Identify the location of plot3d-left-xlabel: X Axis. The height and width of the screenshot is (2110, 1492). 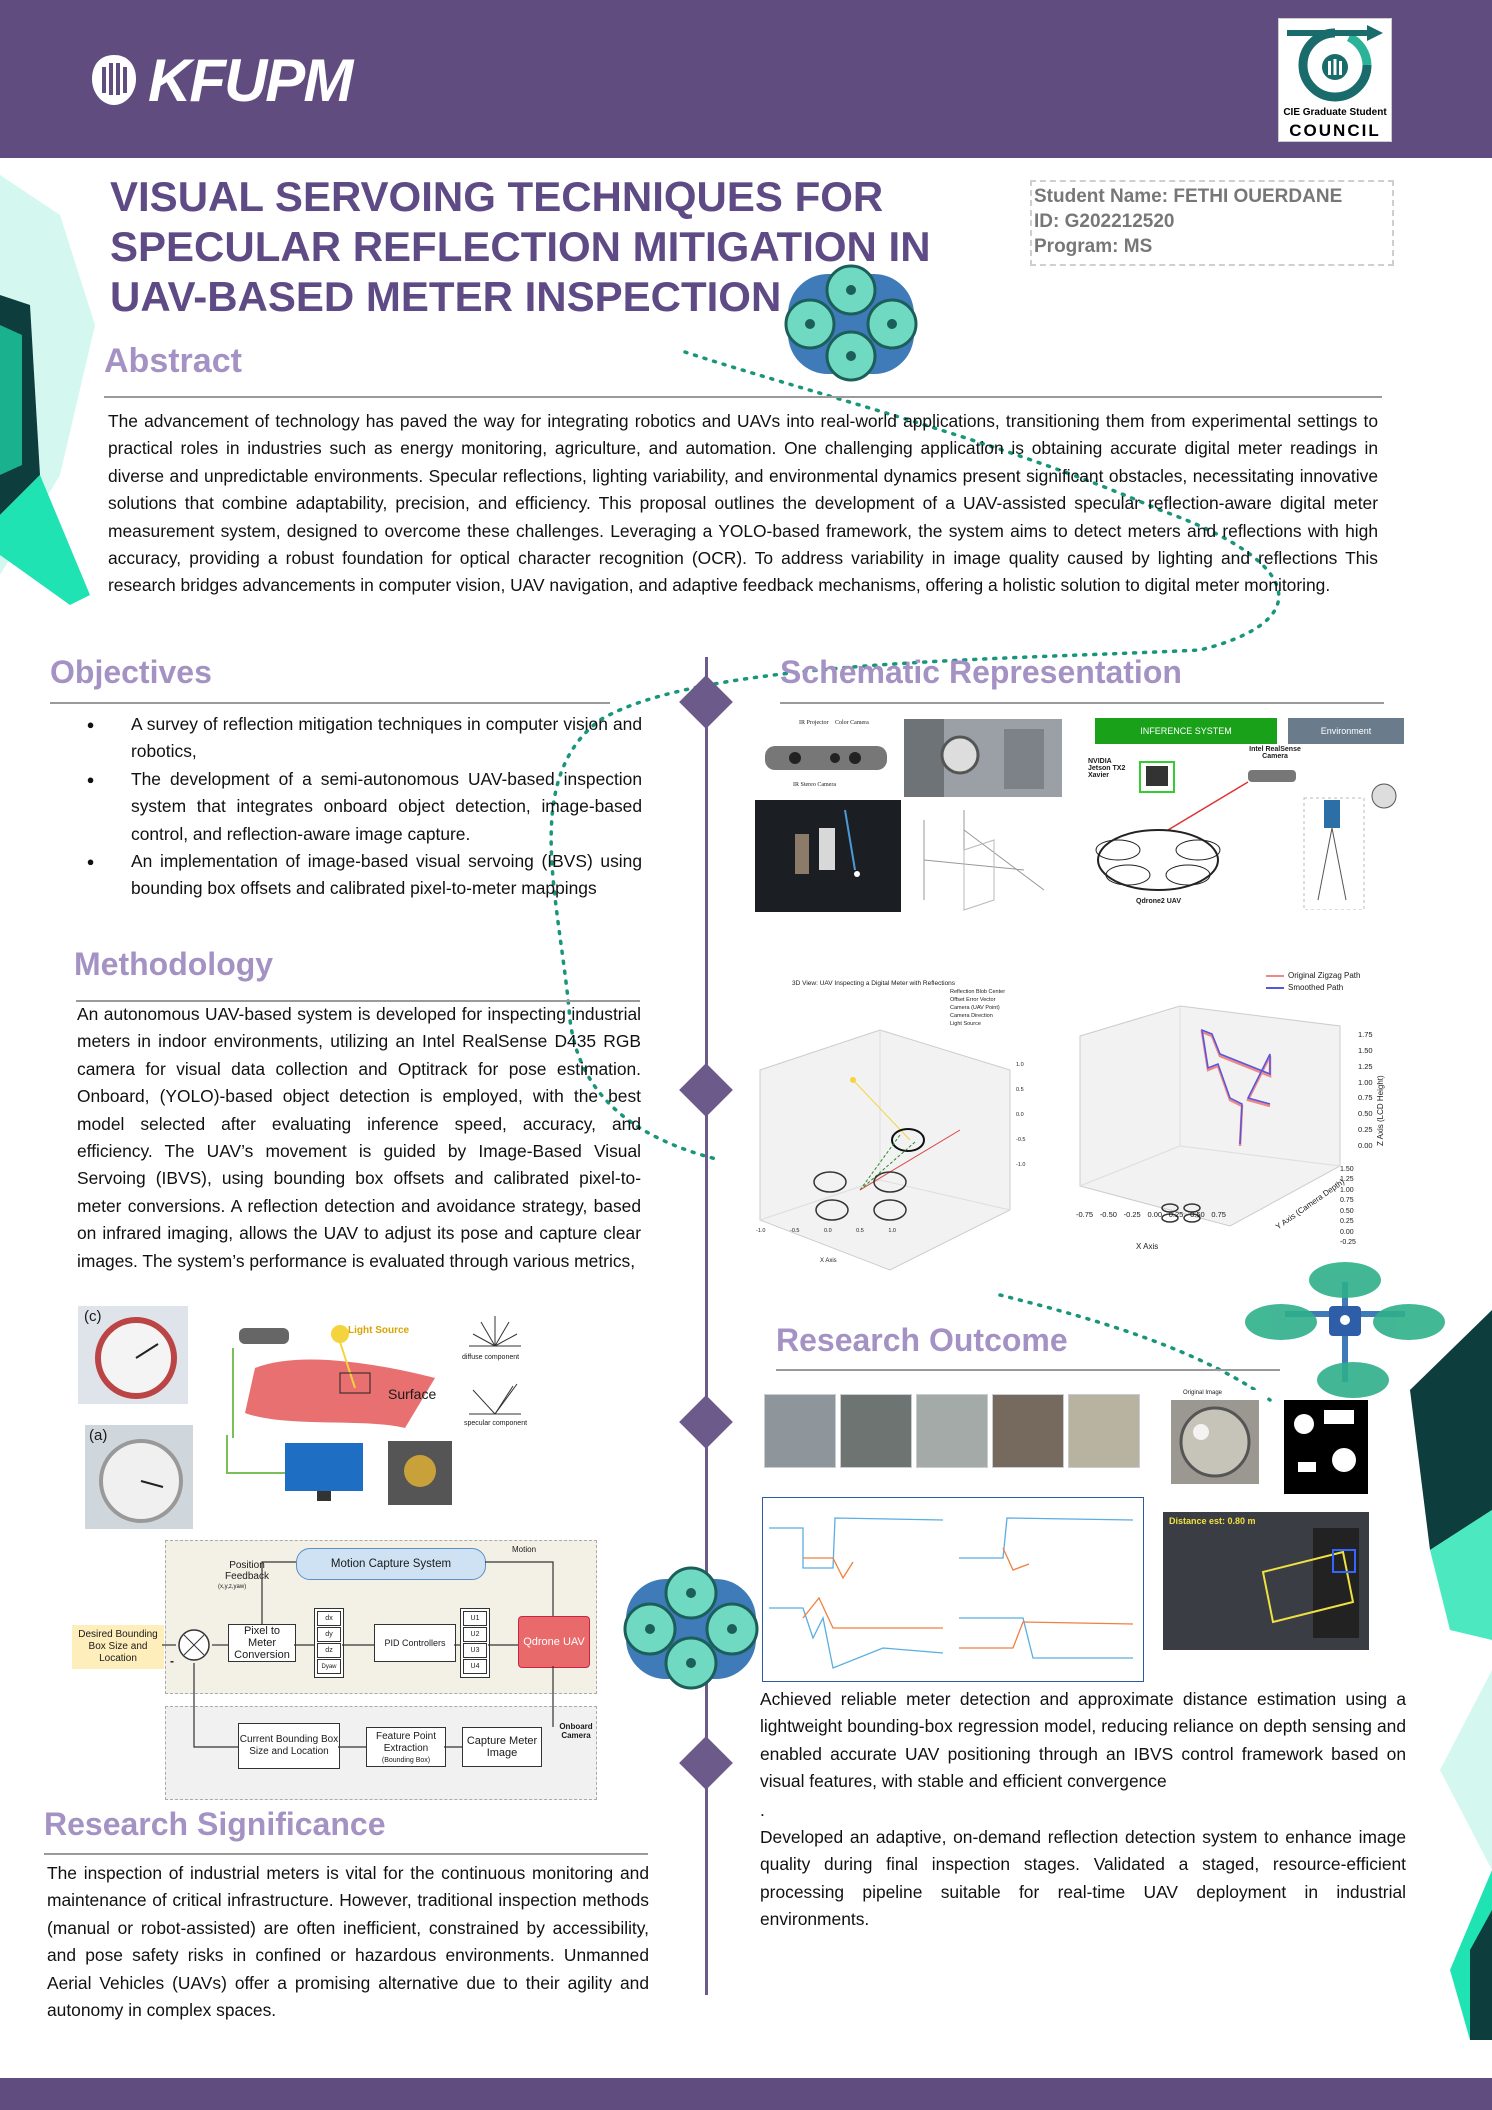
(828, 1261).